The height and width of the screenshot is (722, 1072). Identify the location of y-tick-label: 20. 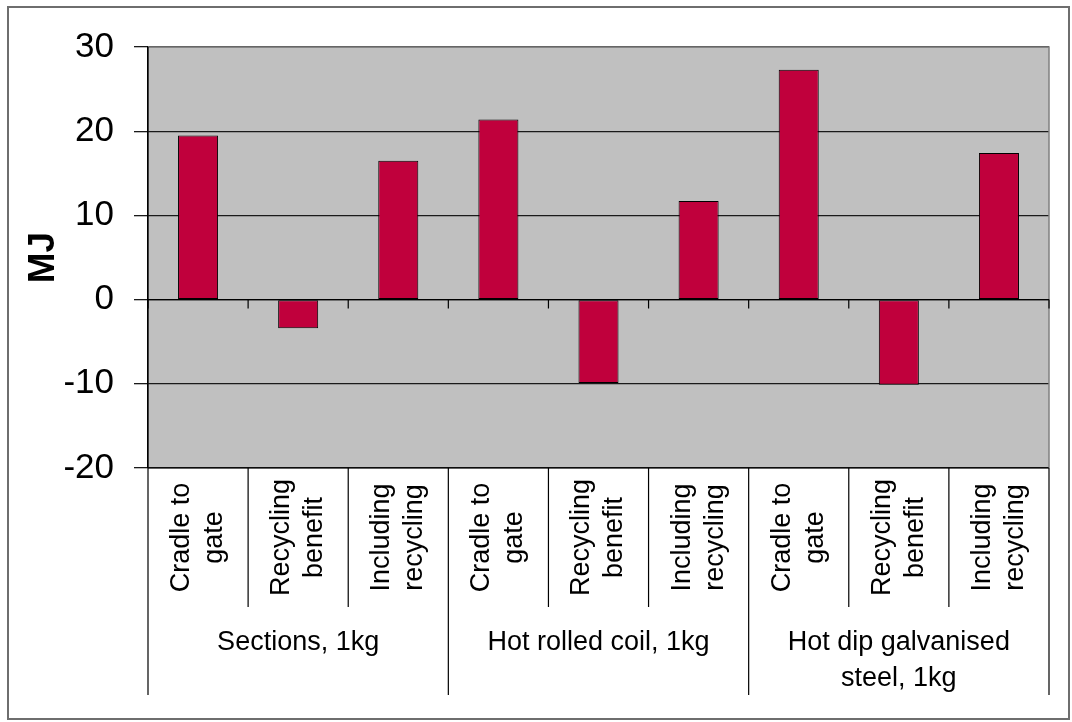
(94, 128).